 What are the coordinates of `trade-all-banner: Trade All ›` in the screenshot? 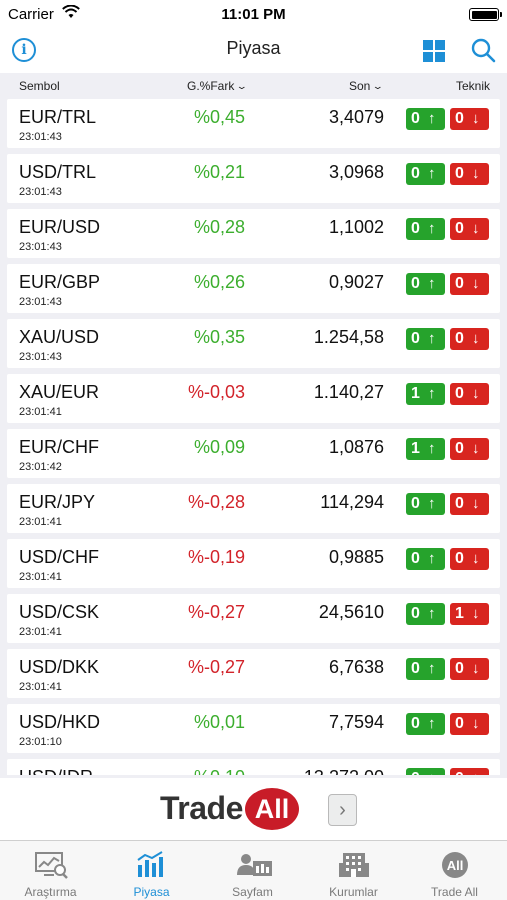 It's located at (253, 809).